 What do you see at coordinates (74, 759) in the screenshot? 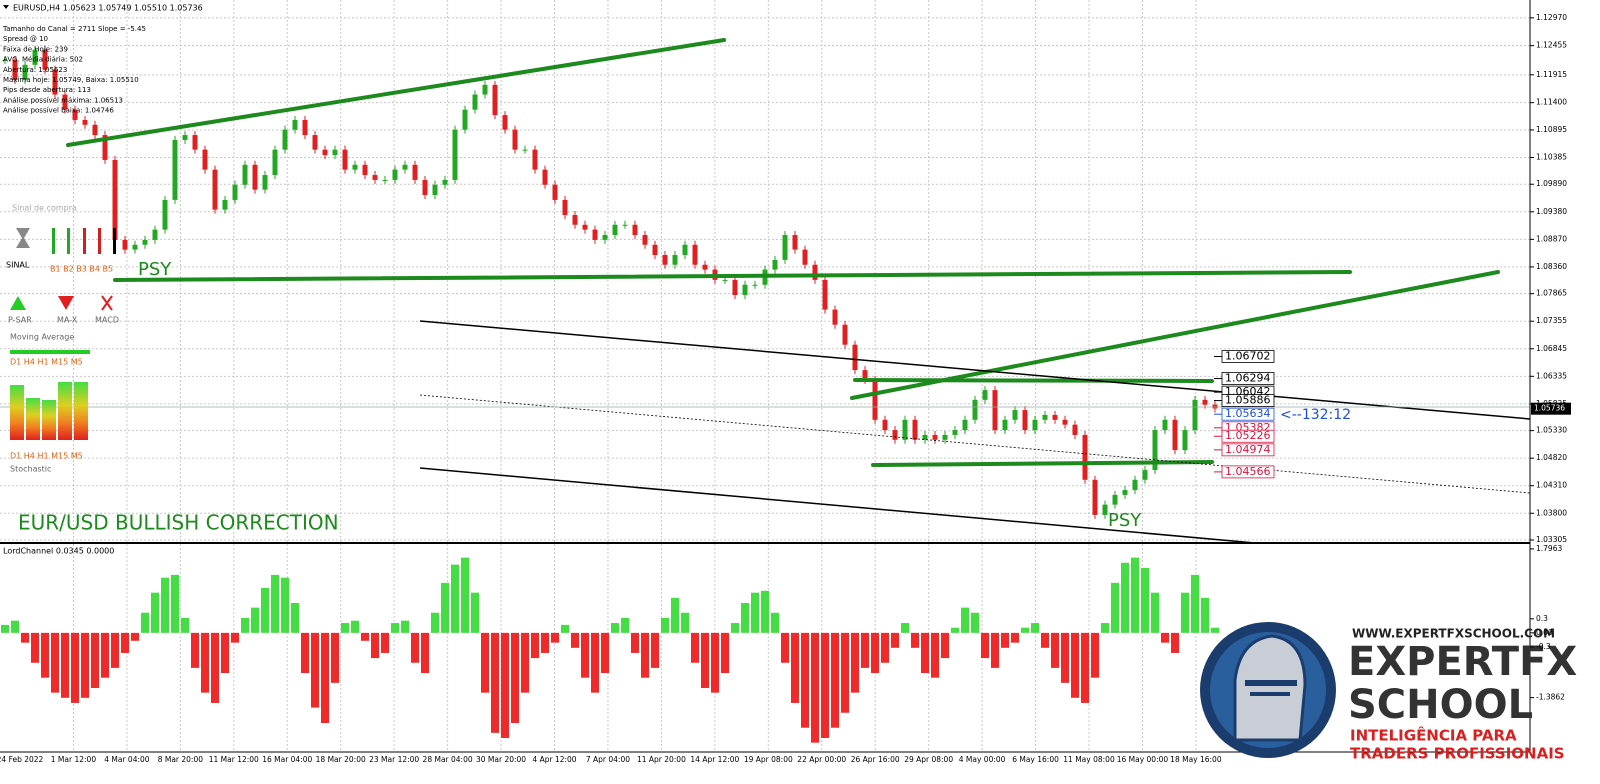
I see `x-tick-label: 1 Mar 12:00` at bounding box center [74, 759].